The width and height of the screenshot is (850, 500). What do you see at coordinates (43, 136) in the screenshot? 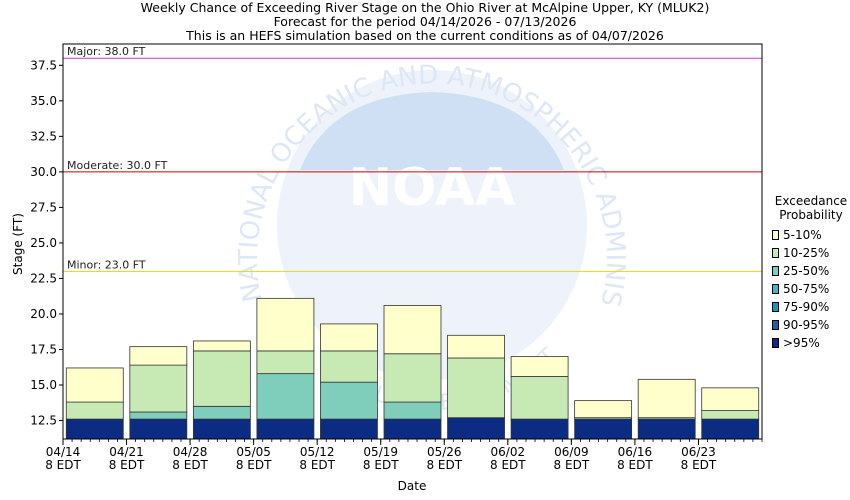
I see `y-tick-label: 32.5` at bounding box center [43, 136].